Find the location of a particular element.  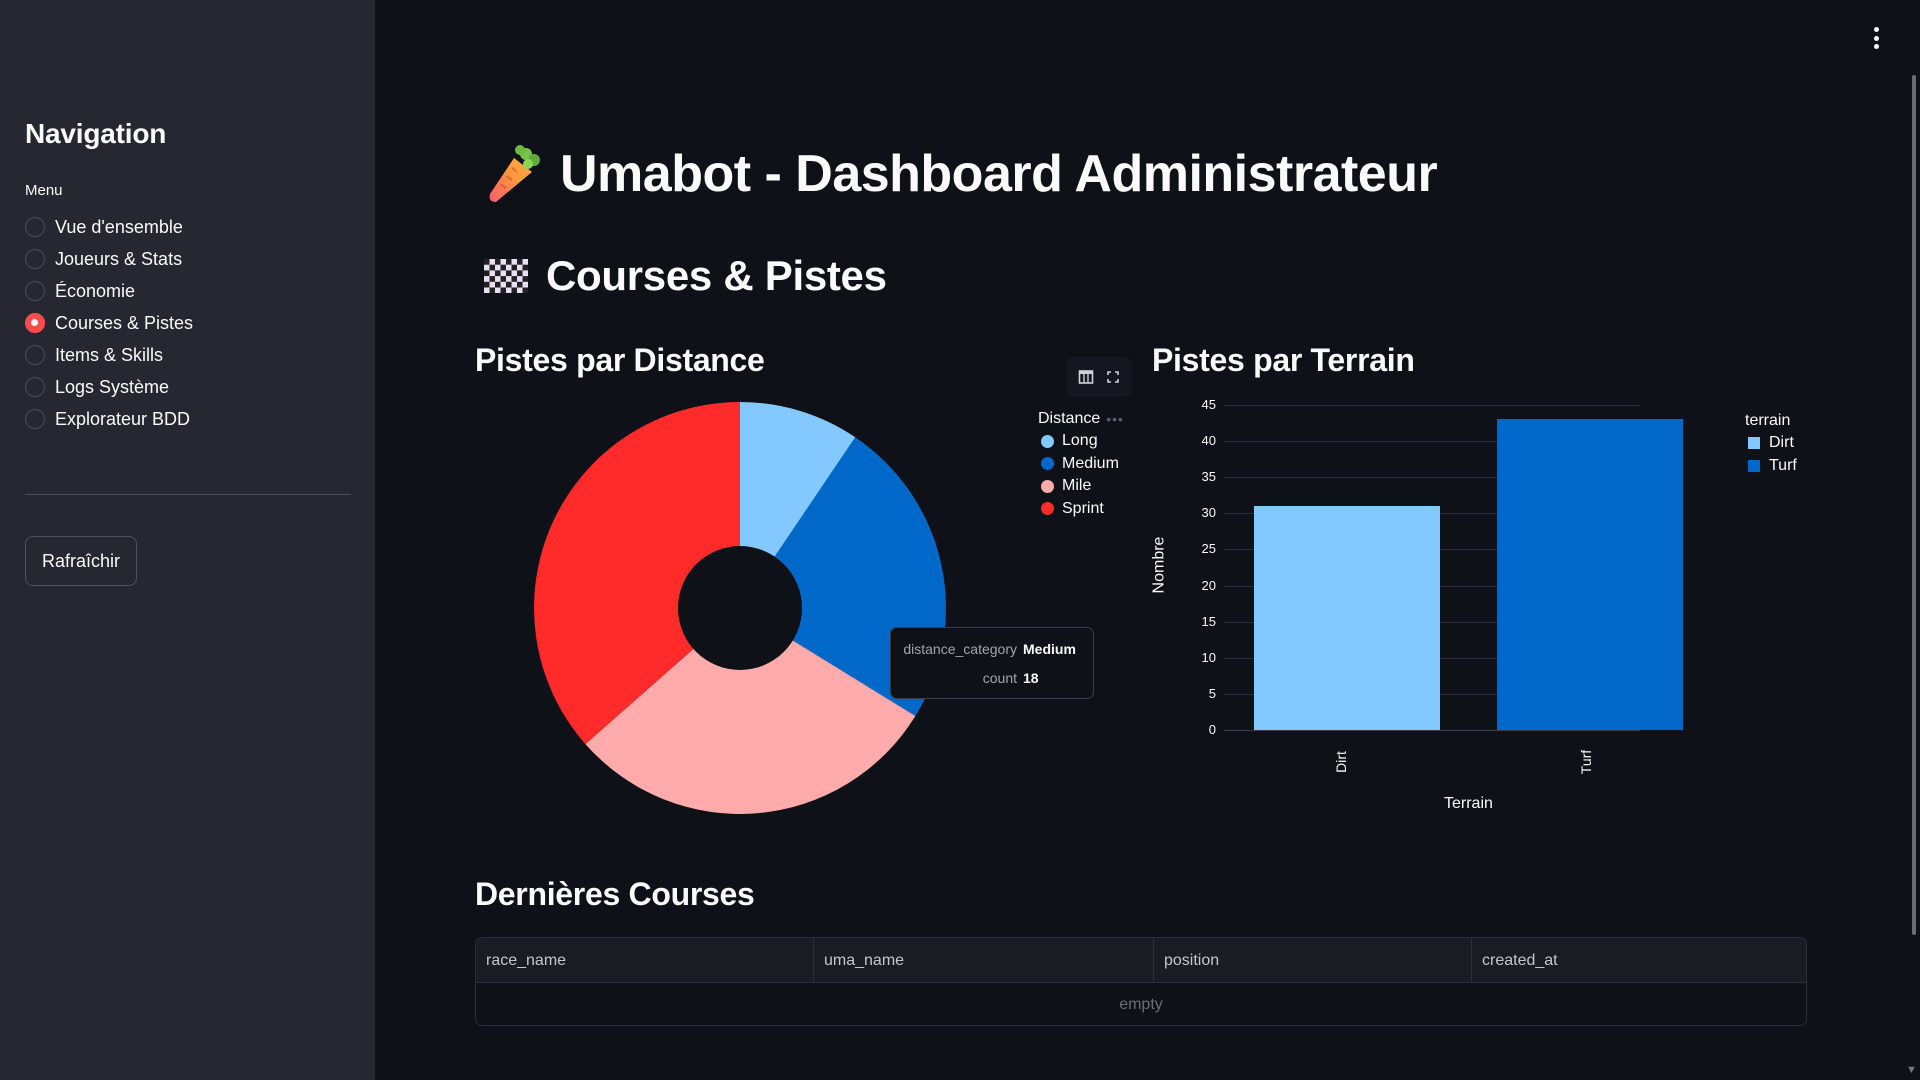

pie-slice-mile is located at coordinates (750, 711).